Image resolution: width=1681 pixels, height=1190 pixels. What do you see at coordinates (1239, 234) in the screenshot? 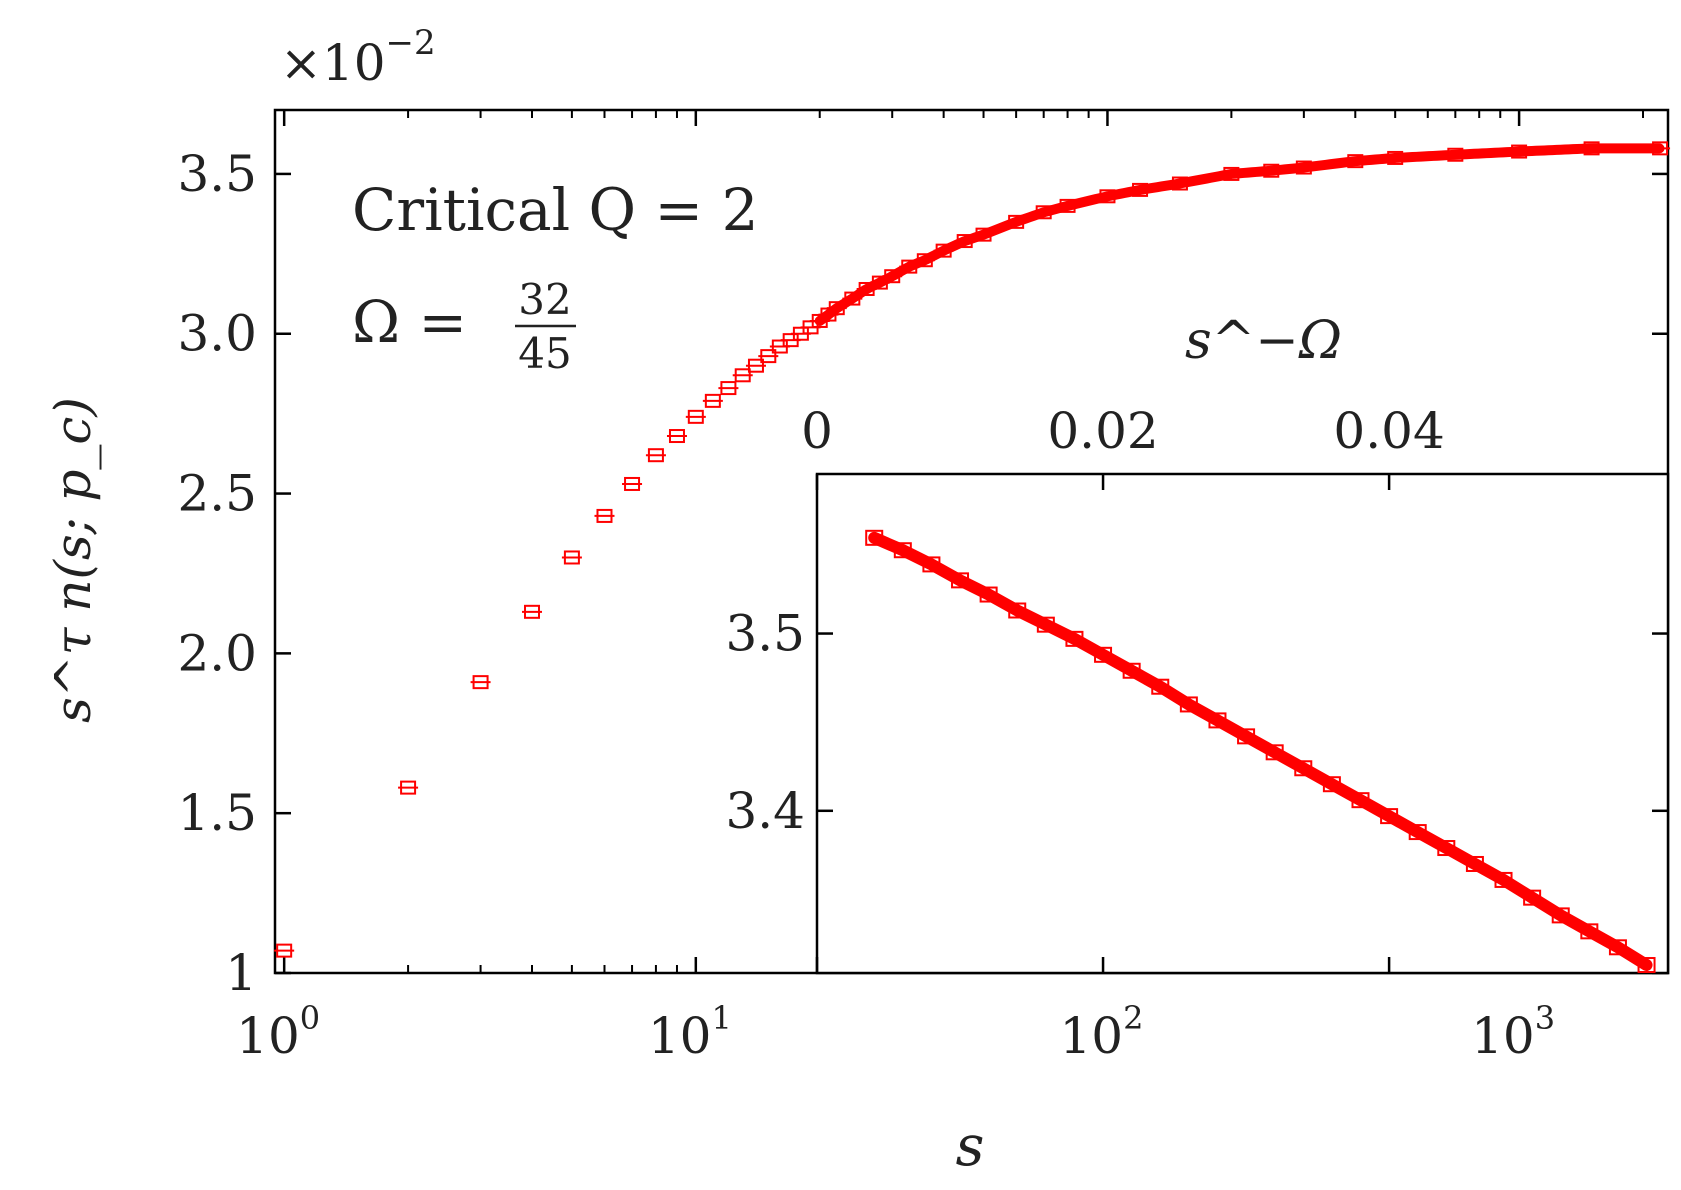
I see `main-dense-curve` at bounding box center [1239, 234].